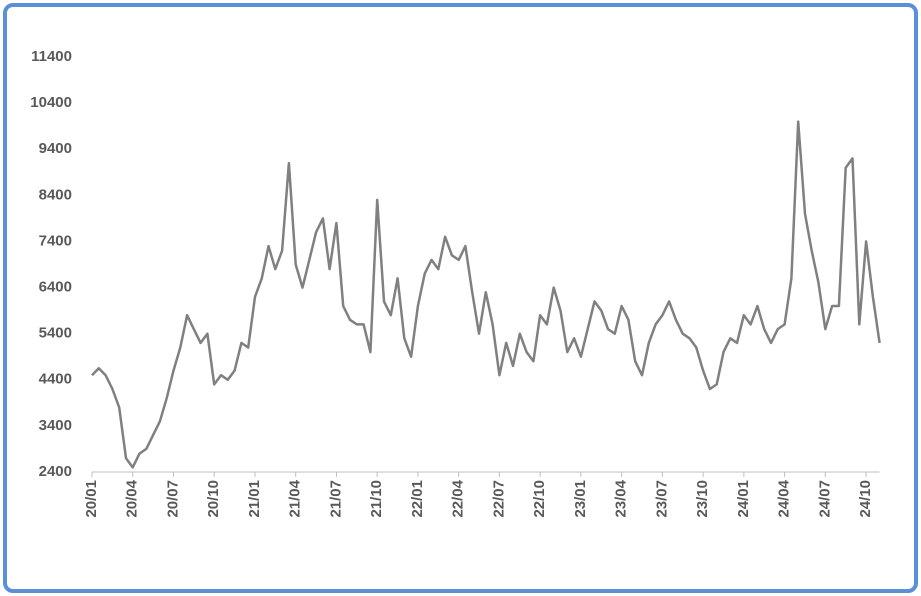 This screenshot has height=596, width=921. What do you see at coordinates (55, 194) in the screenshot?
I see `y-tick-label: 8400` at bounding box center [55, 194].